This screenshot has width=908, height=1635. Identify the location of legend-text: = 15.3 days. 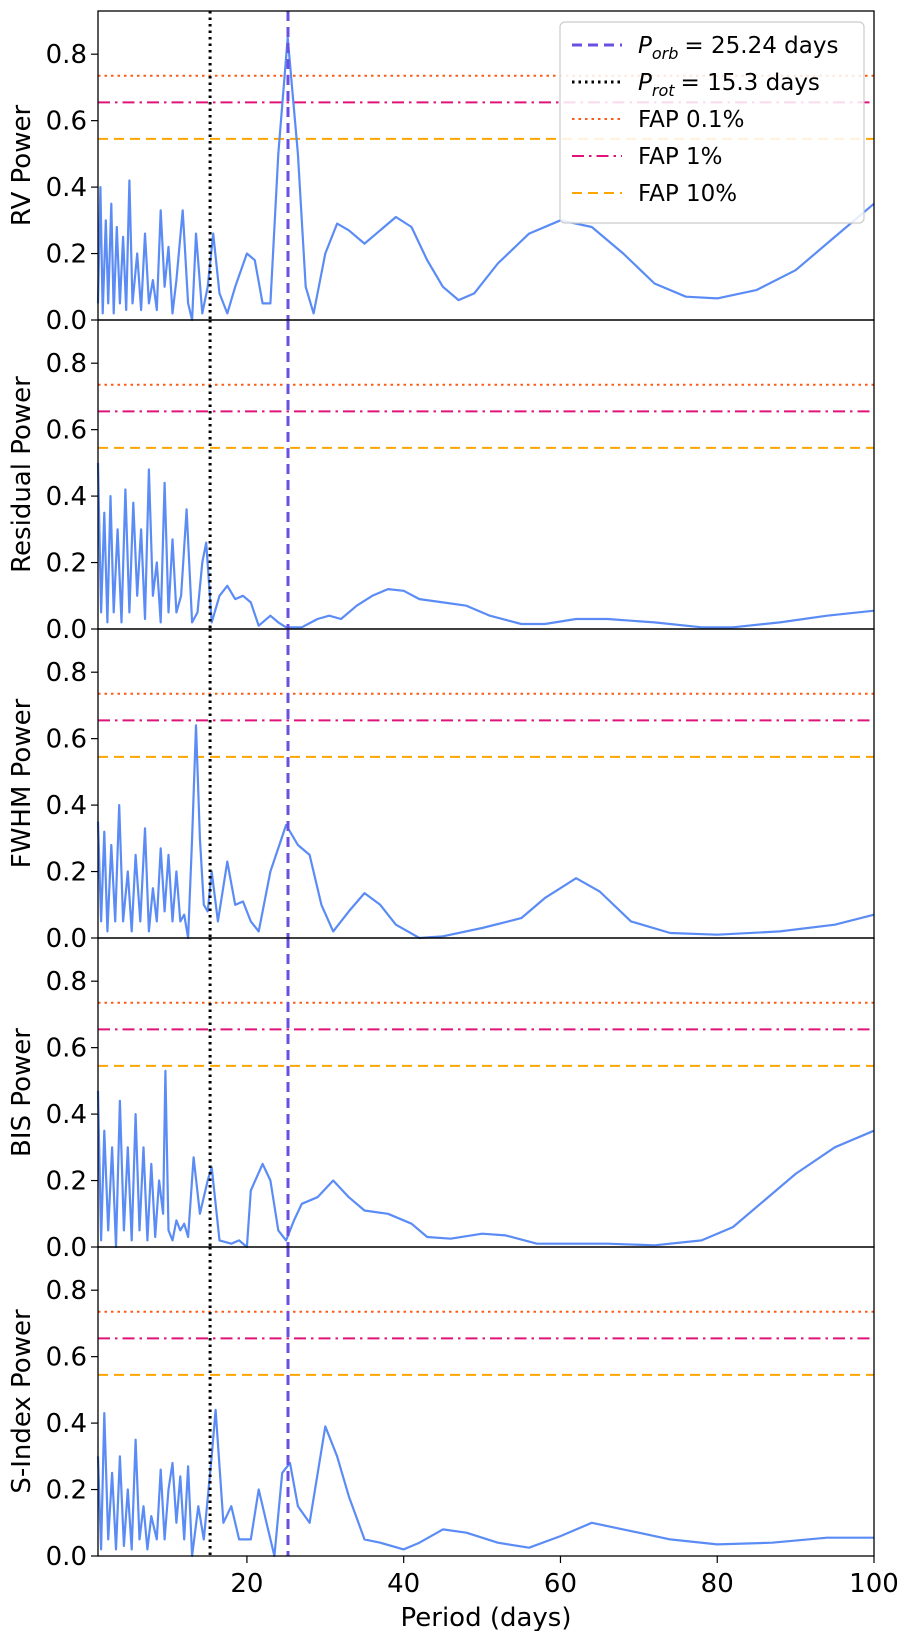
(750, 83).